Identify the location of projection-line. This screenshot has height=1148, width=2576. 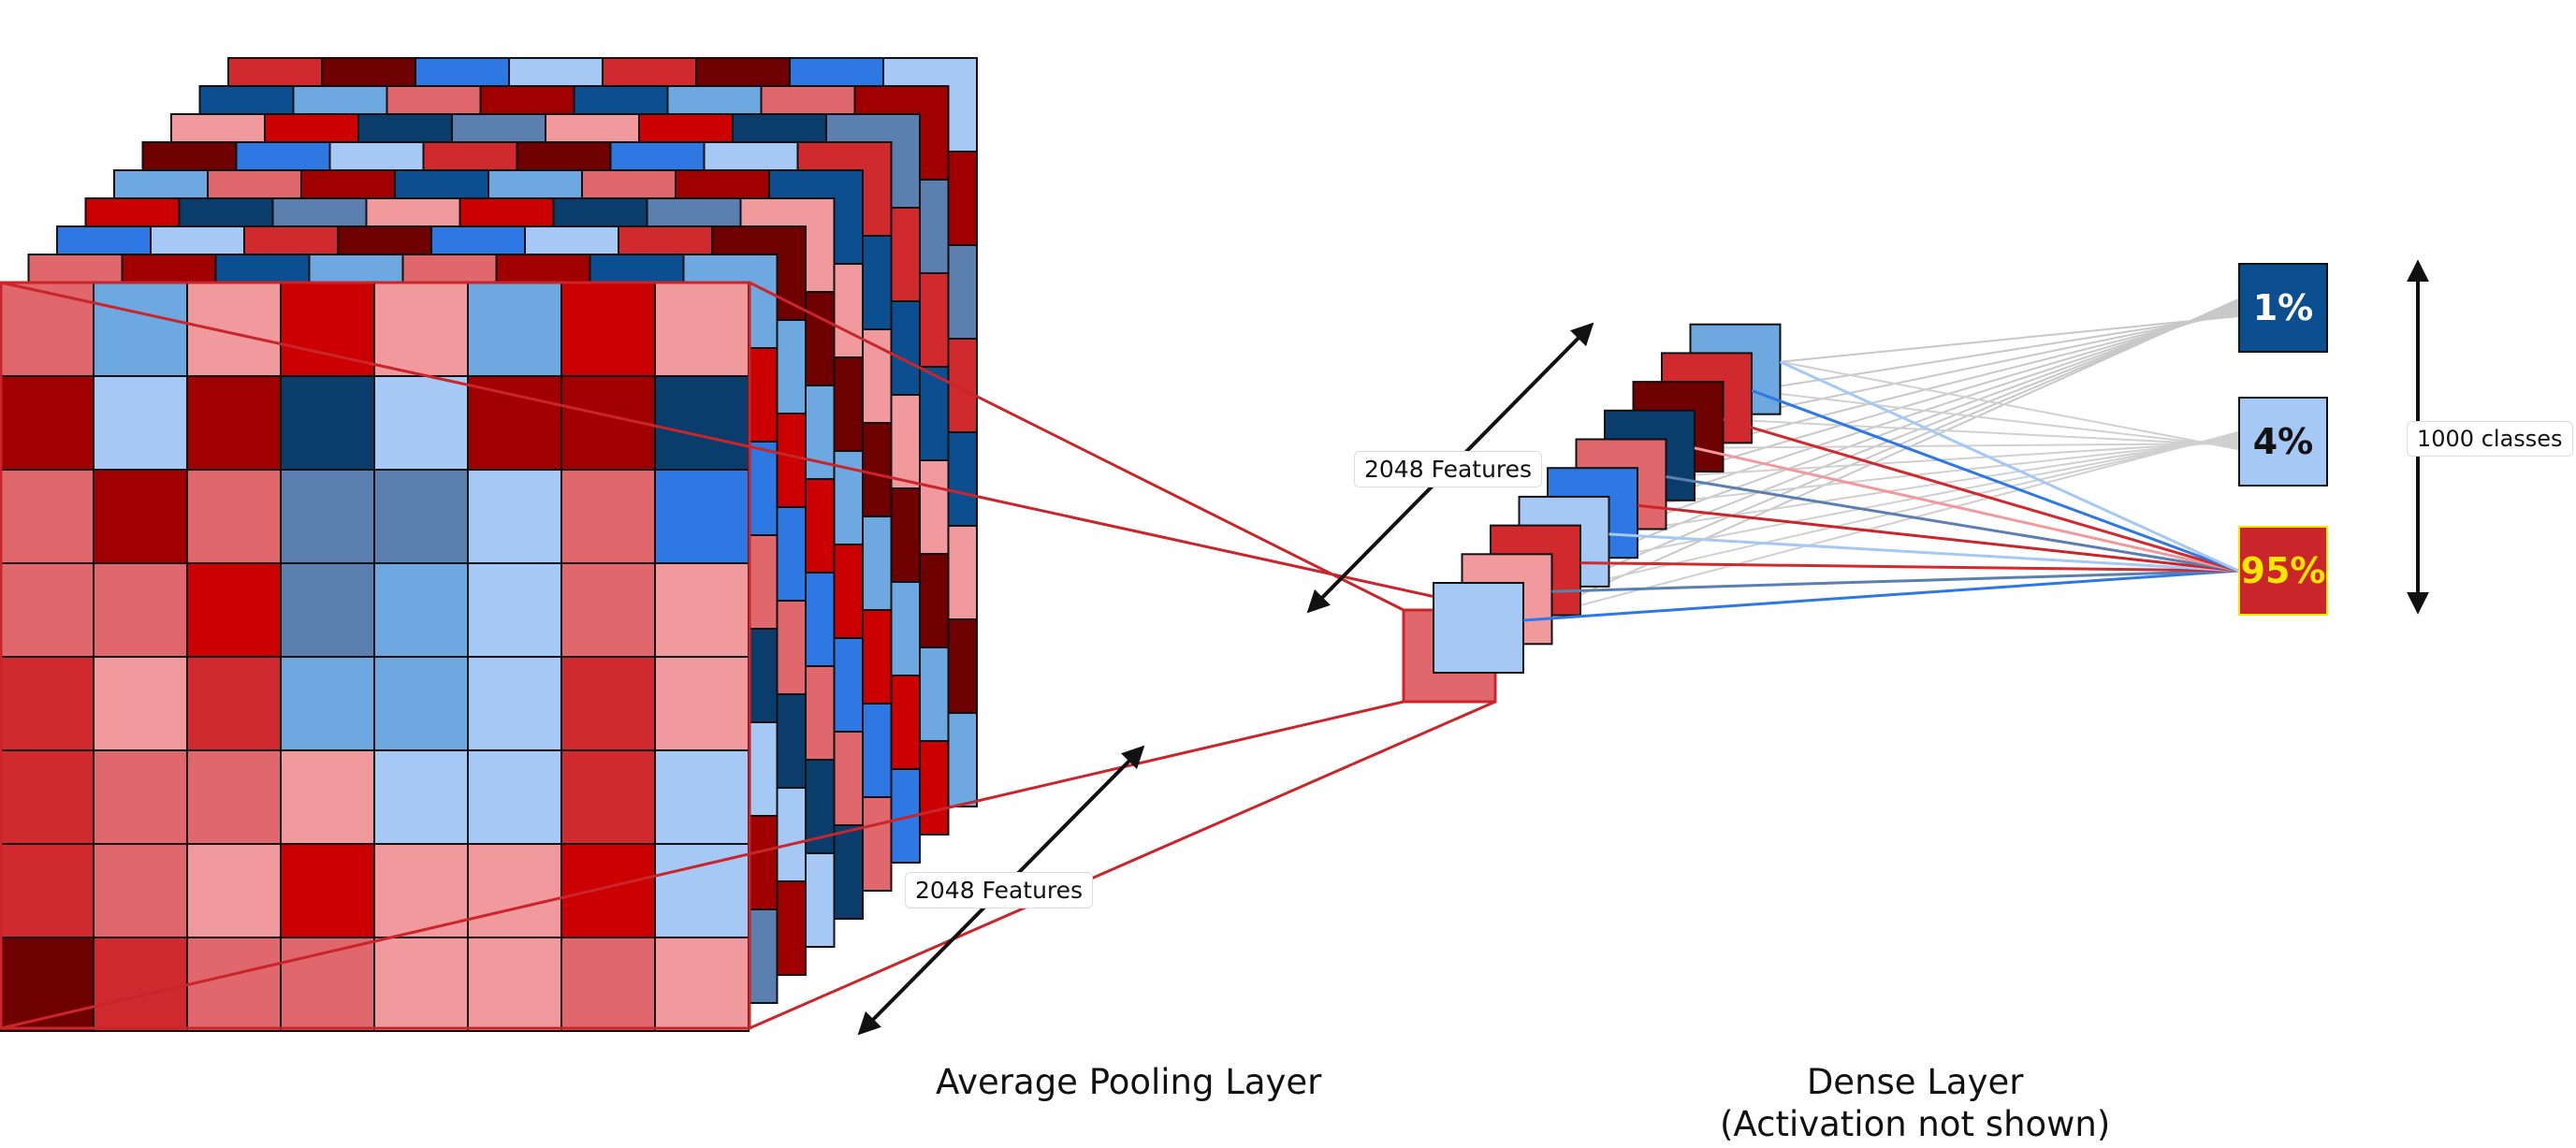
(1076, 446).